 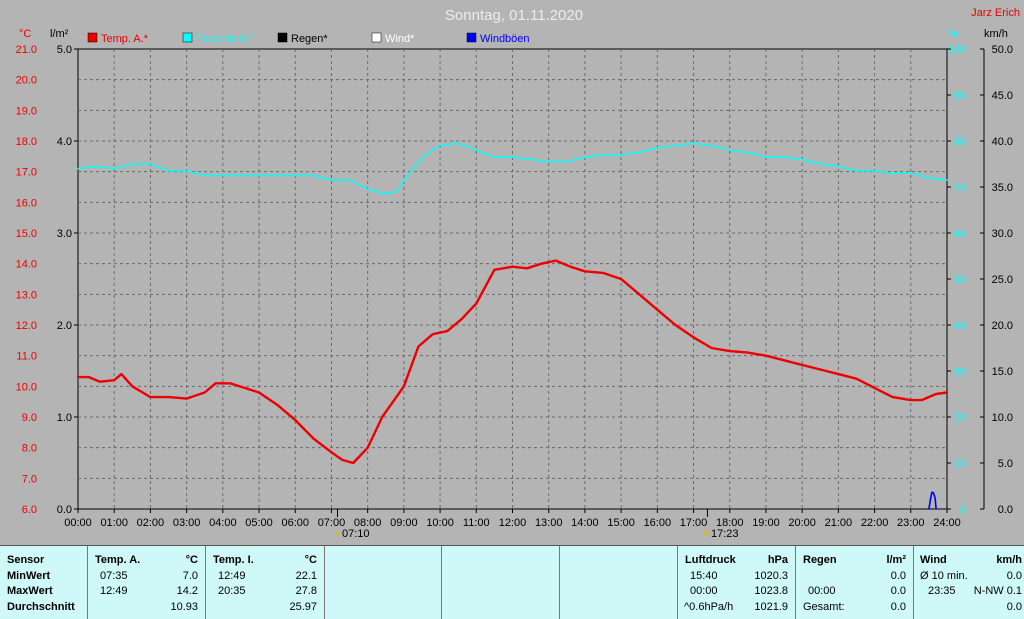 What do you see at coordinates (898, 576) in the screenshot?
I see `rain-min-val: 0.0` at bounding box center [898, 576].